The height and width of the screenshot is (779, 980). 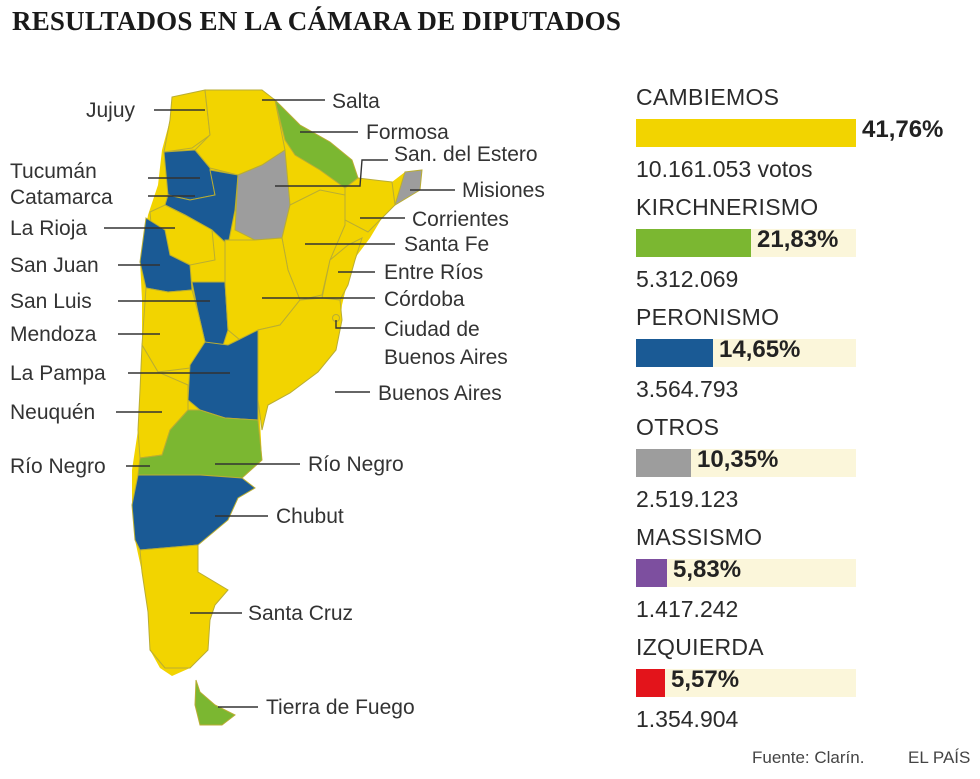 What do you see at coordinates (340, 707) in the screenshot?
I see `map-label-tierra-fuego: Tierra de Fuego` at bounding box center [340, 707].